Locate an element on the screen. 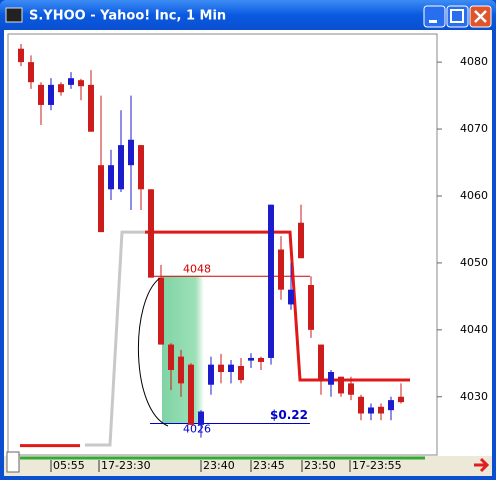  indicator-line is located at coordinates (117, 338).